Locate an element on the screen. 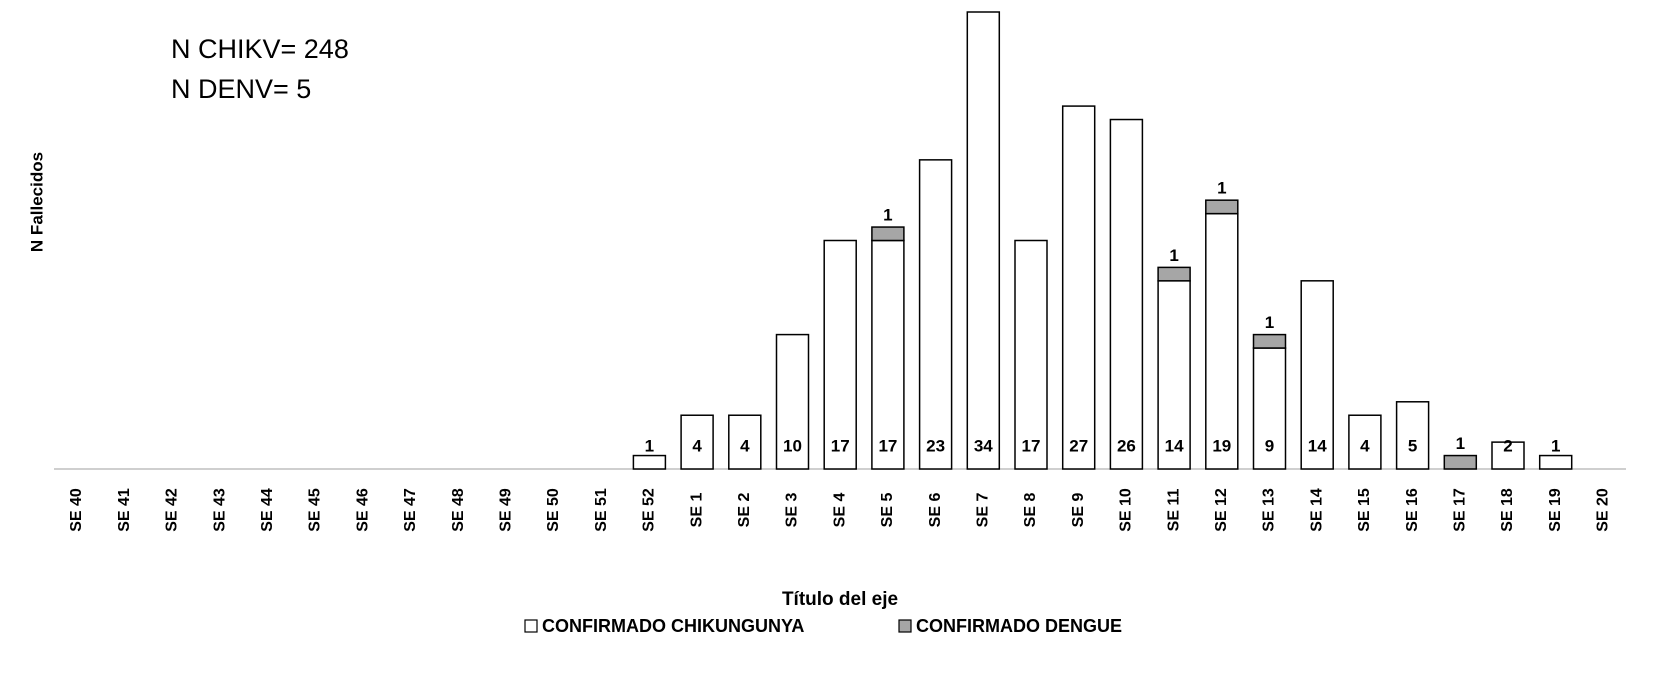 The image size is (1678, 685). x-tick-label: SE 49 is located at coordinates (506, 510).